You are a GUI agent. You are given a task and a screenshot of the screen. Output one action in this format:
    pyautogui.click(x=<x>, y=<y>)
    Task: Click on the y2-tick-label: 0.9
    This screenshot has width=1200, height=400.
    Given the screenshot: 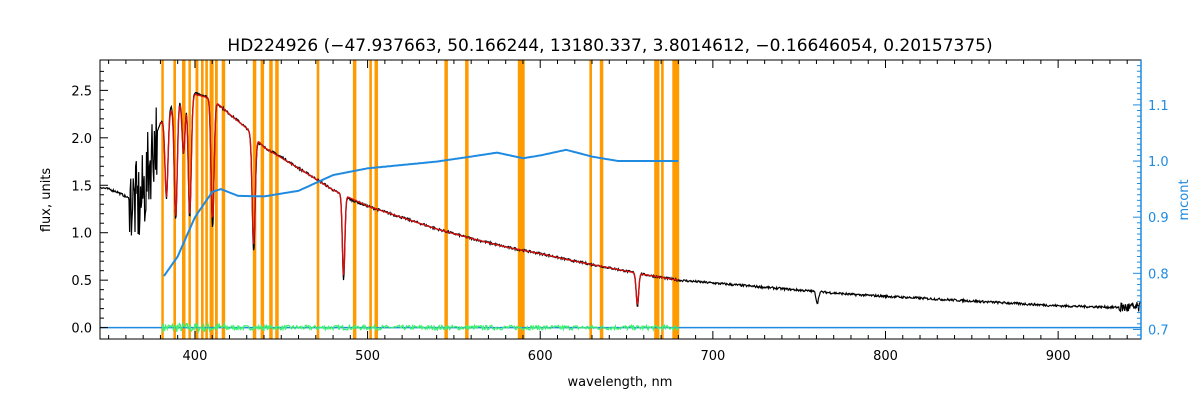 What is the action you would take?
    pyautogui.click(x=1158, y=218)
    